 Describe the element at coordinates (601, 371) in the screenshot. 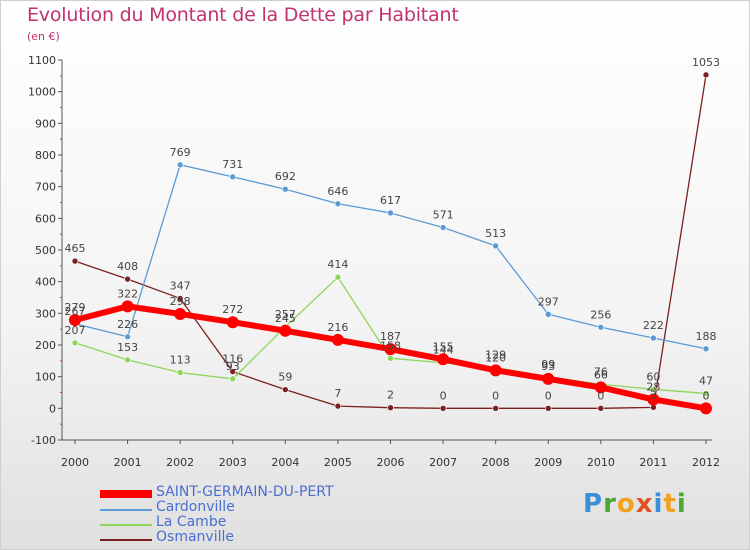

I see `data-label: 76` at that location.